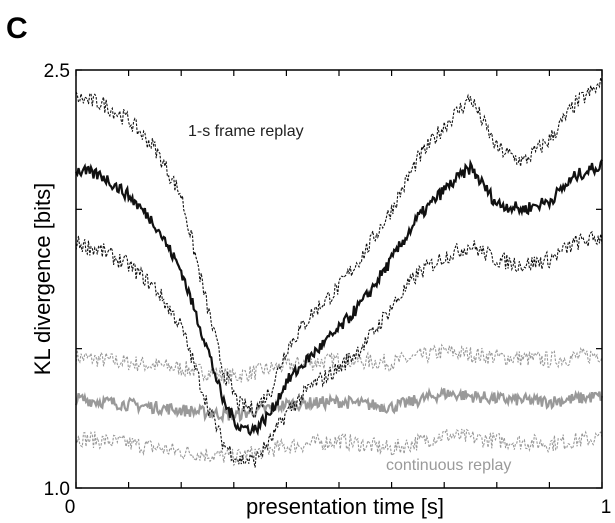 The image size is (615, 523). What do you see at coordinates (448, 465) in the screenshot?
I see `annotation-continuous-replay: continuous replay` at bounding box center [448, 465].